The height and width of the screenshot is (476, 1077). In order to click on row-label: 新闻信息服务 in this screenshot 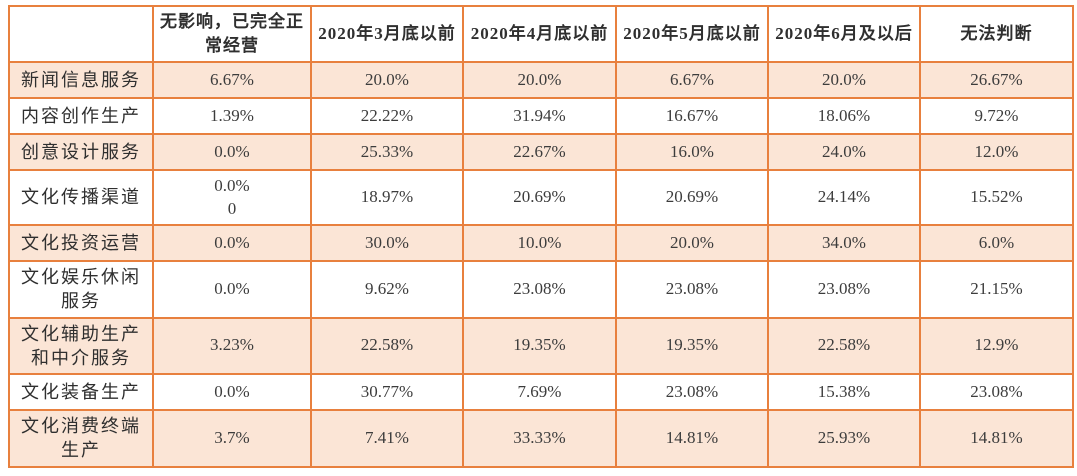, I will do `click(81, 80)`.